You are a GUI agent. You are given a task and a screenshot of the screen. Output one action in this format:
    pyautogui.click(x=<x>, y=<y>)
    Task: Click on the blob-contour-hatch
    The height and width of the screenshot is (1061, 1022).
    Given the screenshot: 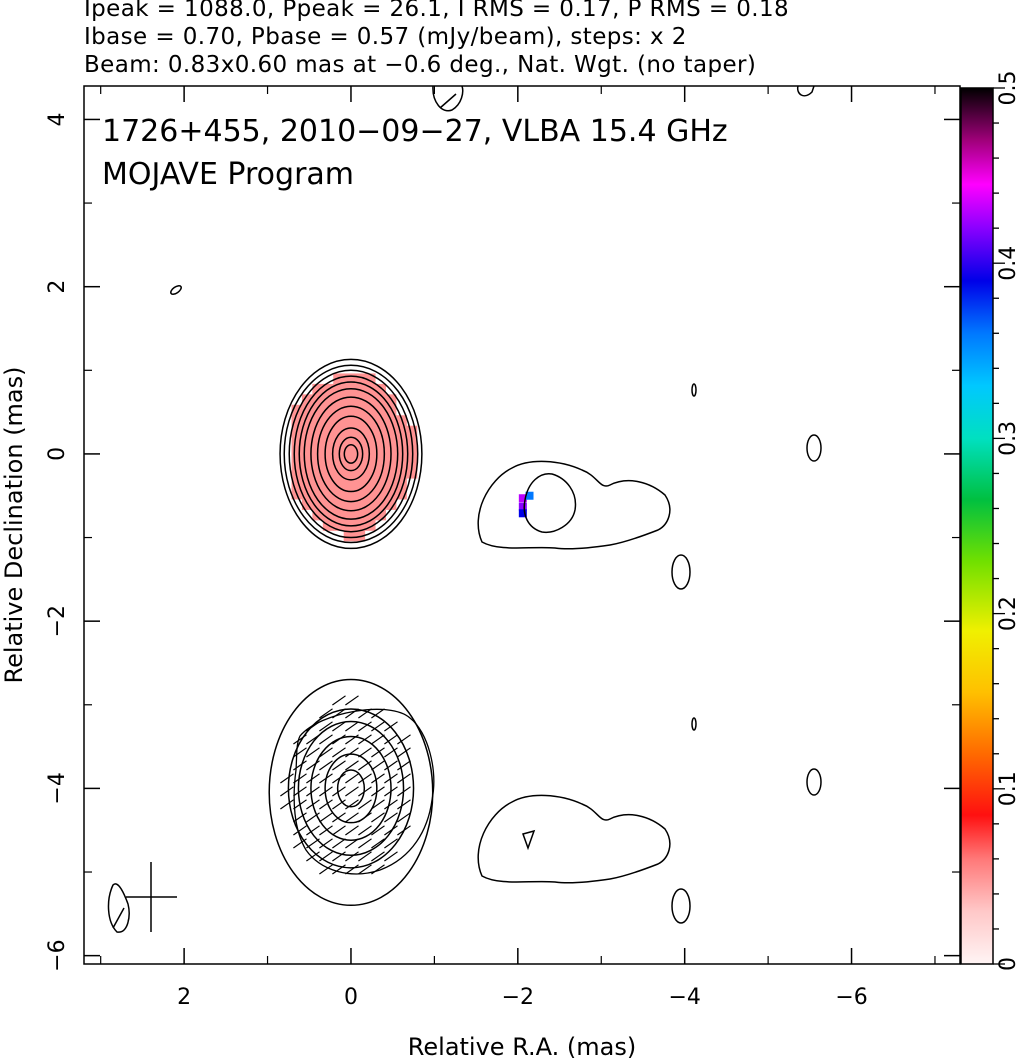 What is the action you would take?
    pyautogui.click(x=118, y=918)
    